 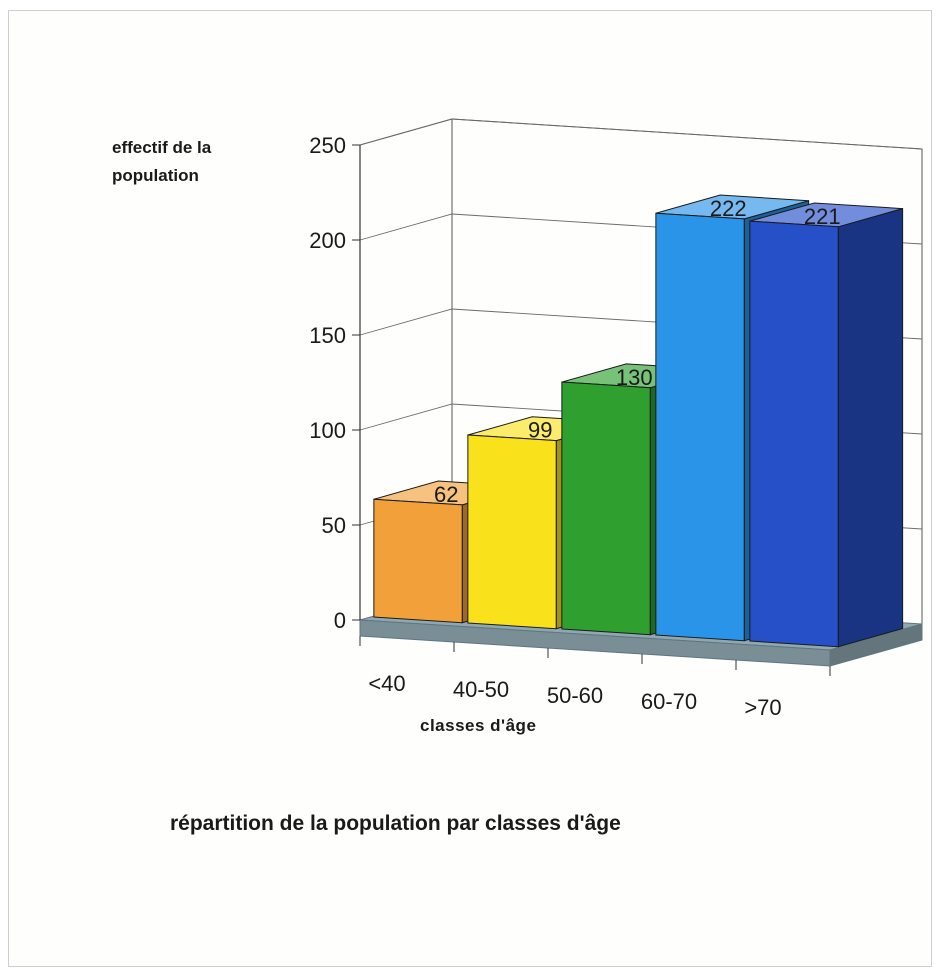 I want to click on x-tick-label: 40-50, so click(x=481, y=689).